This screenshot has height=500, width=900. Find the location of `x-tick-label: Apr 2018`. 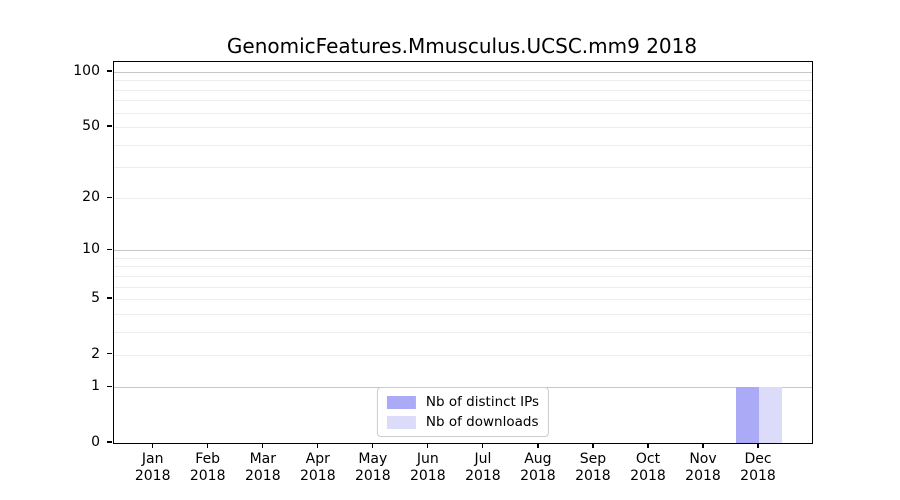

x-tick-label: Apr 2018 is located at coordinates (318, 468).